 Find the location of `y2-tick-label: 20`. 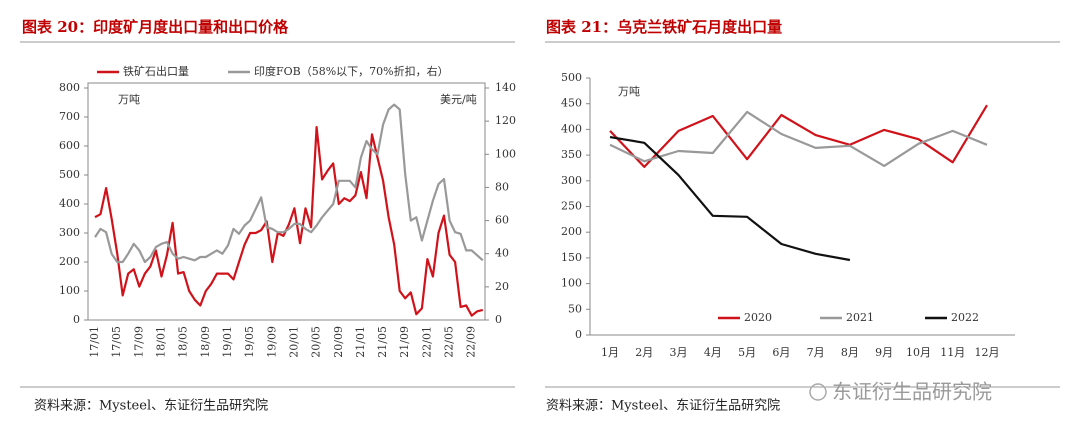

y2-tick-label: 20 is located at coordinates (502, 286).